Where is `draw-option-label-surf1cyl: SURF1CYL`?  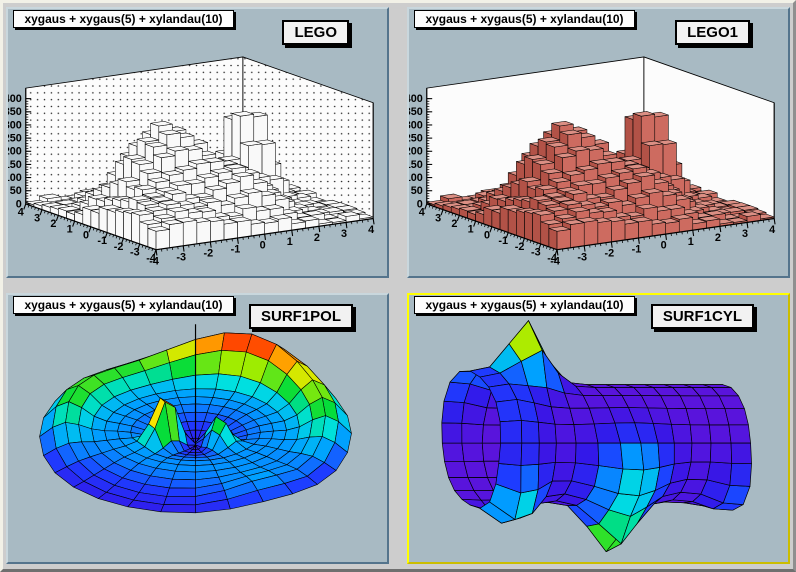 draw-option-label-surf1cyl: SURF1CYL is located at coordinates (702, 316).